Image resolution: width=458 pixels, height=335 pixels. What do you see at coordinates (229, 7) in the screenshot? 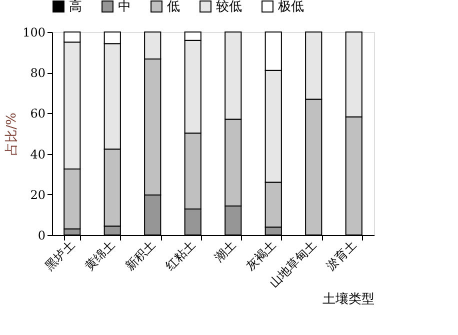
I see `legend-label: 较低` at bounding box center [229, 7].